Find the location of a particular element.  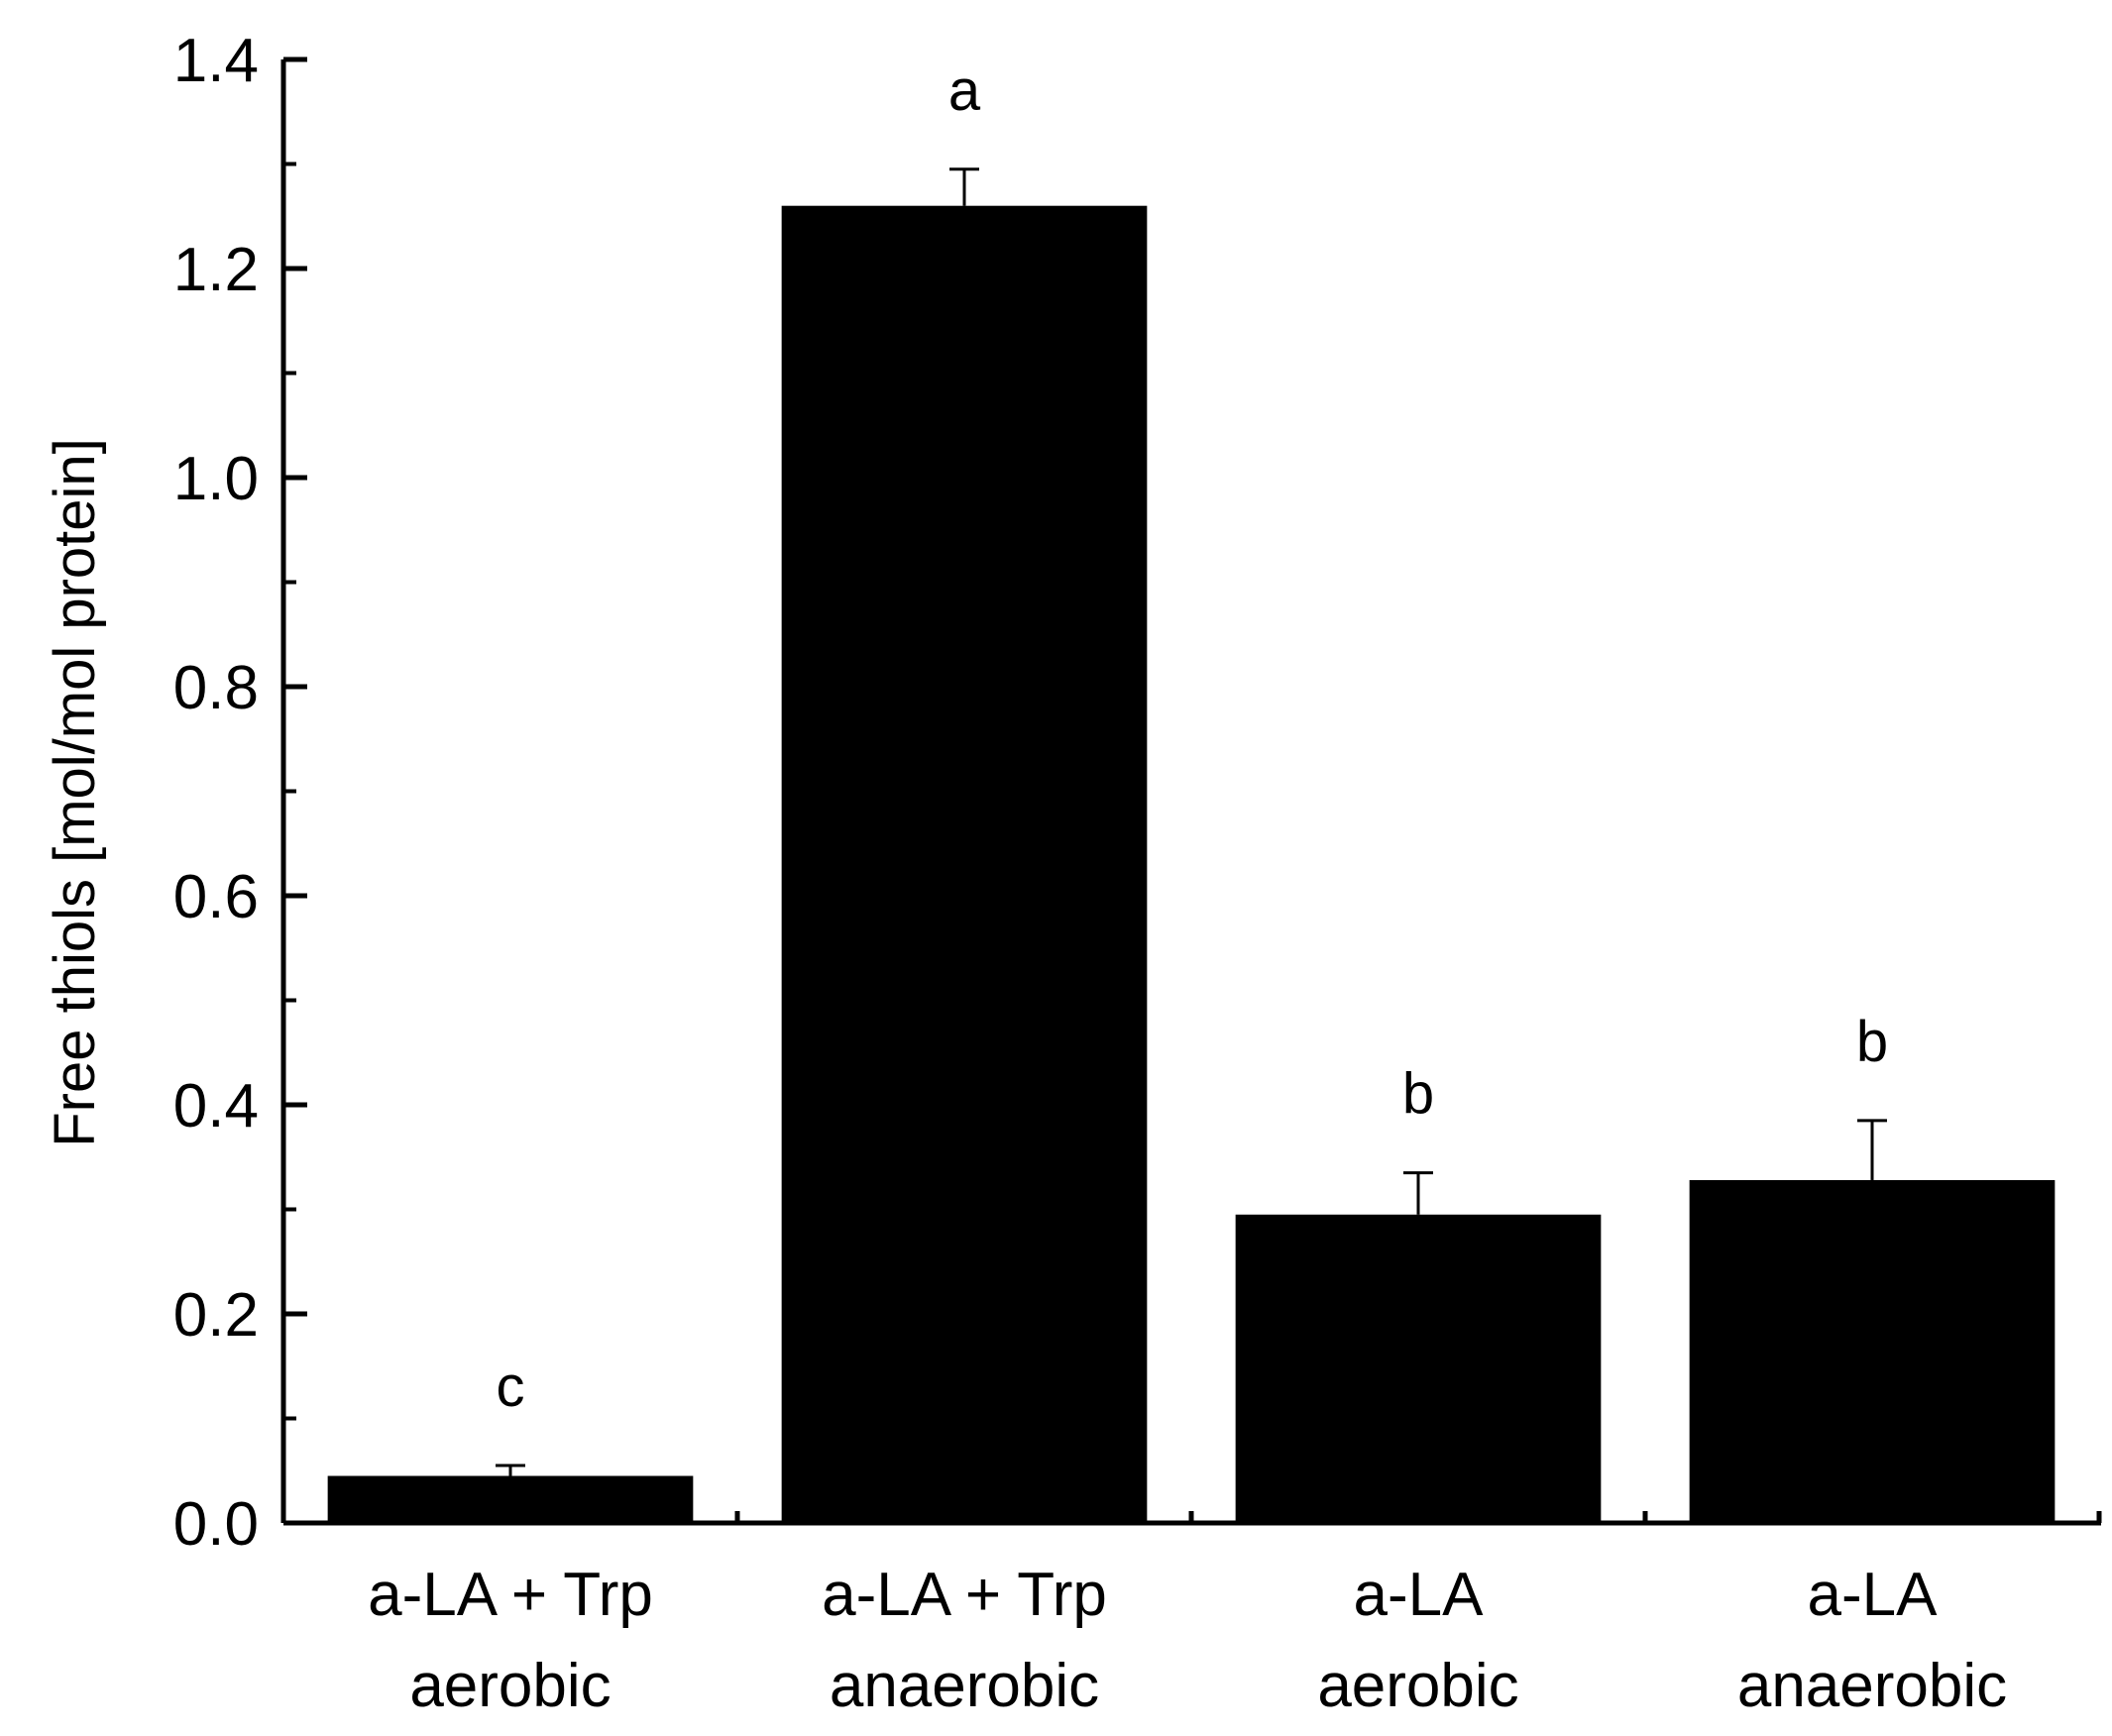

x-ticks-group is located at coordinates (1418, 1517).